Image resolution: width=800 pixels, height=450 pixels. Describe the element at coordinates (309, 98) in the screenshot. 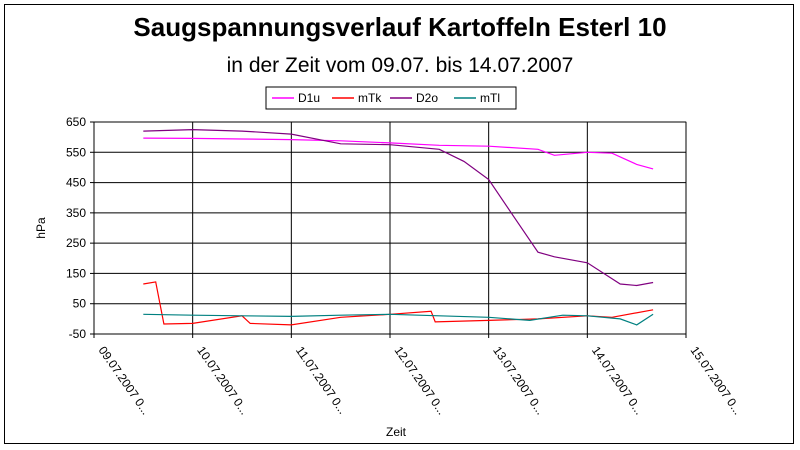

I see `legend-label-d1u: D1u` at that location.